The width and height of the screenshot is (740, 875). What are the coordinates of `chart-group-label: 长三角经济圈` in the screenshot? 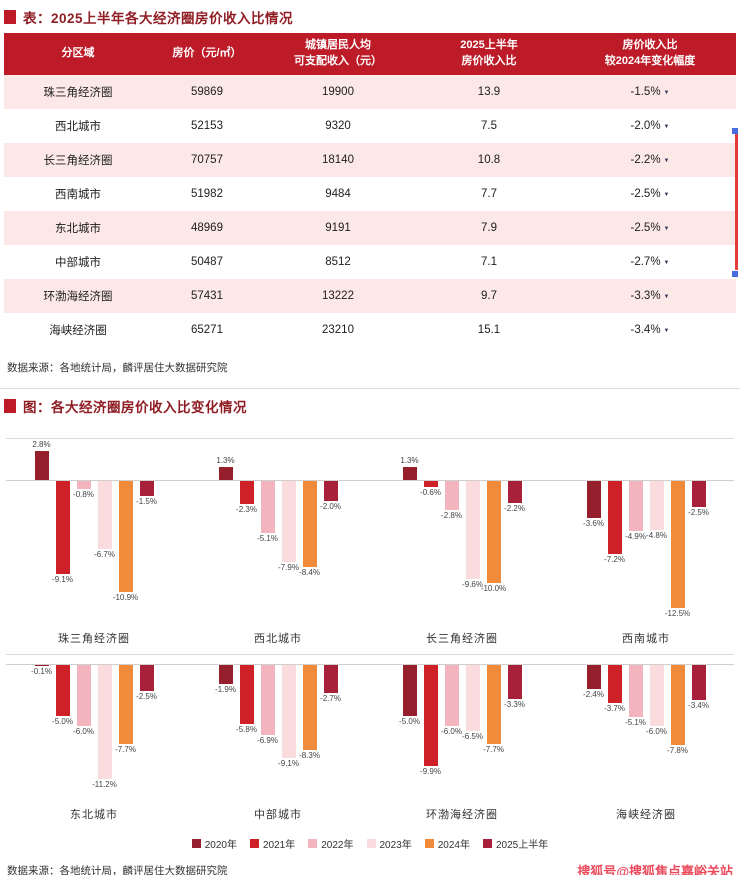 It's located at (462, 638).